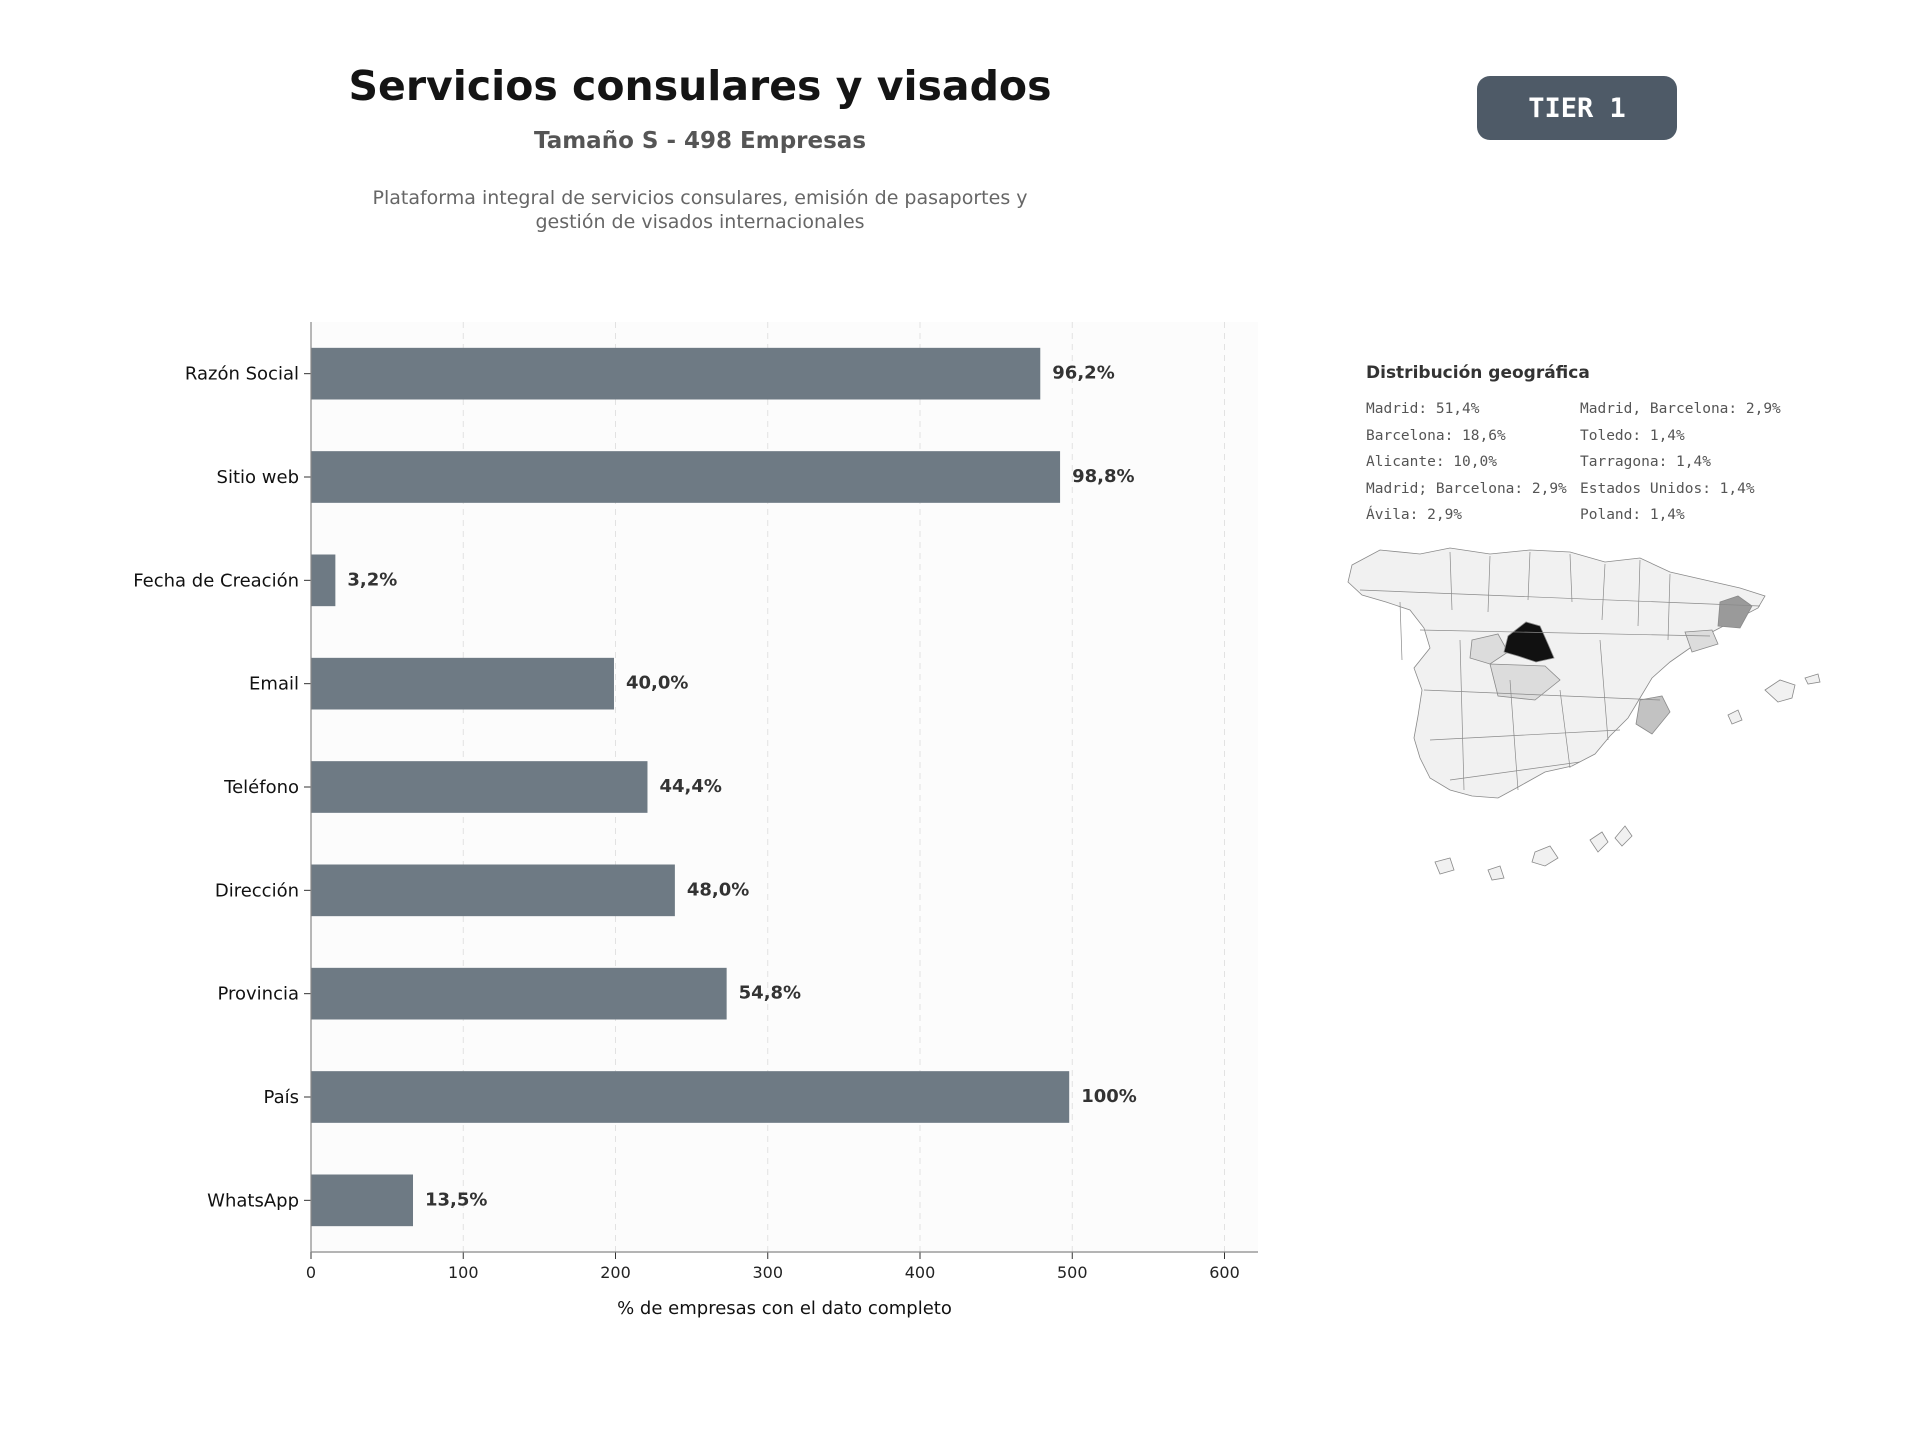 The height and width of the screenshot is (1440, 1920). What do you see at coordinates (258, 477) in the screenshot?
I see `category-label: Sitio web` at bounding box center [258, 477].